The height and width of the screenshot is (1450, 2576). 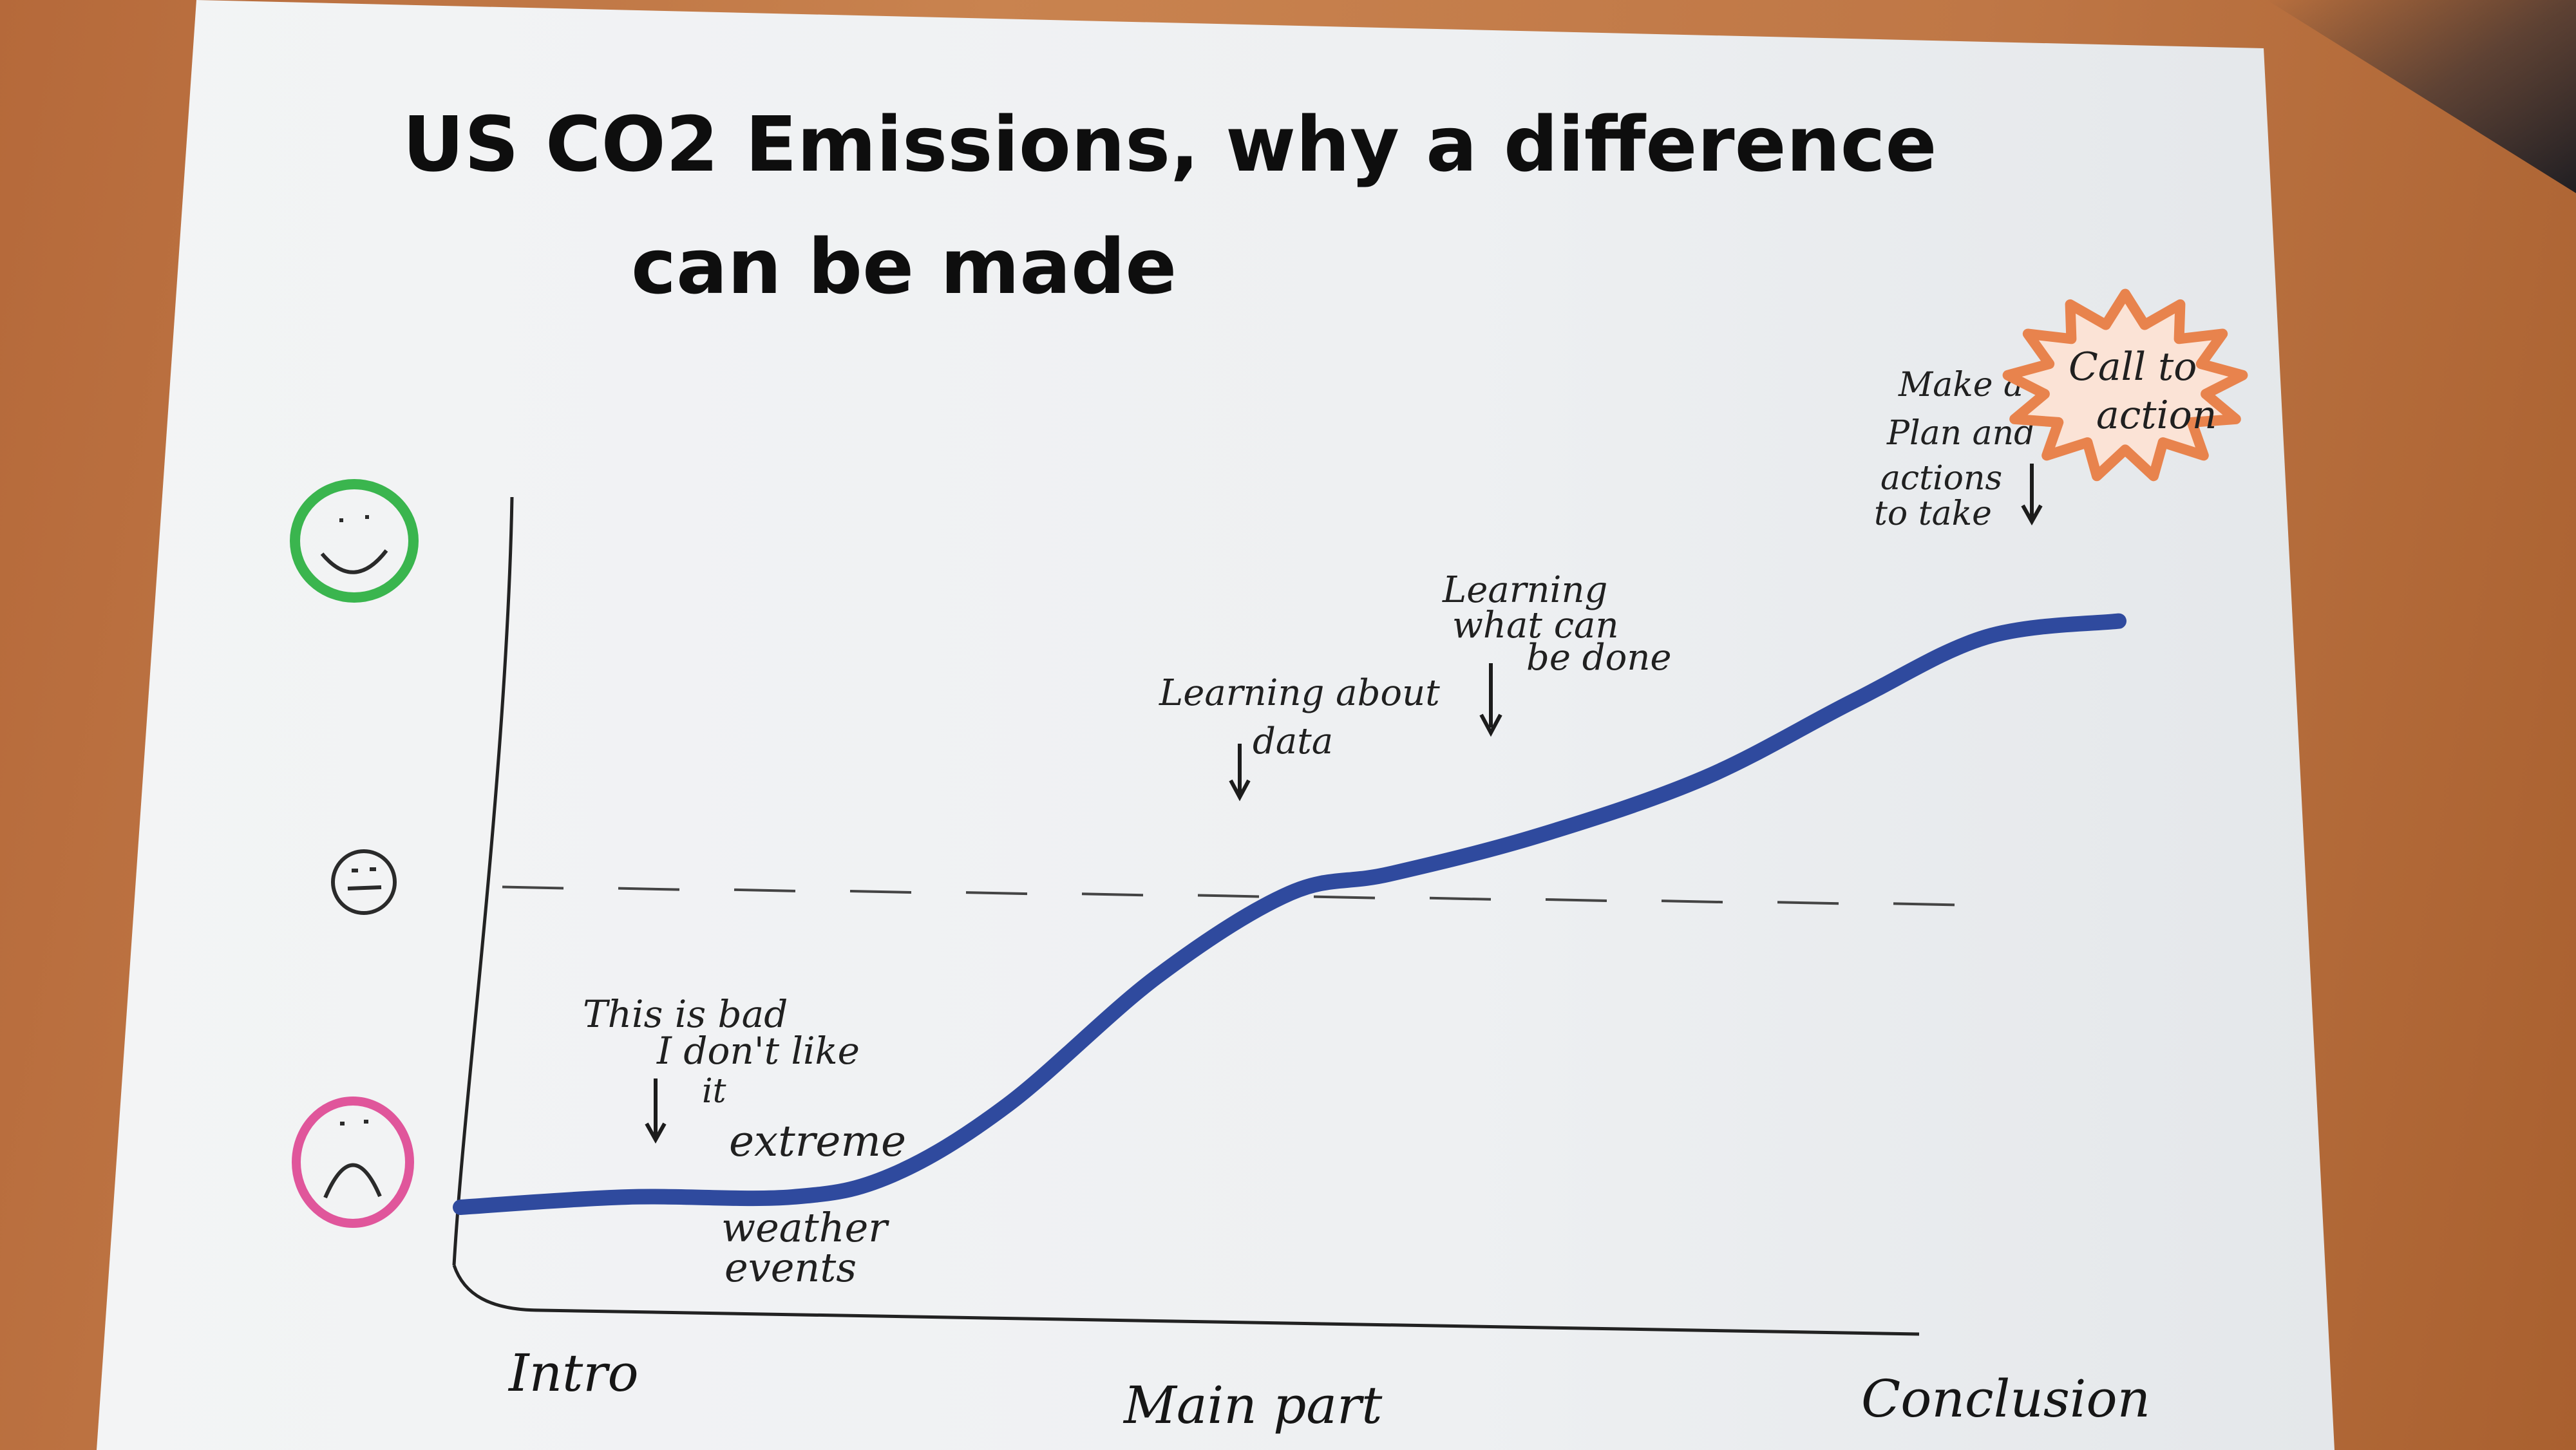 I want to click on x-axis, so click(x=1186, y=1300).